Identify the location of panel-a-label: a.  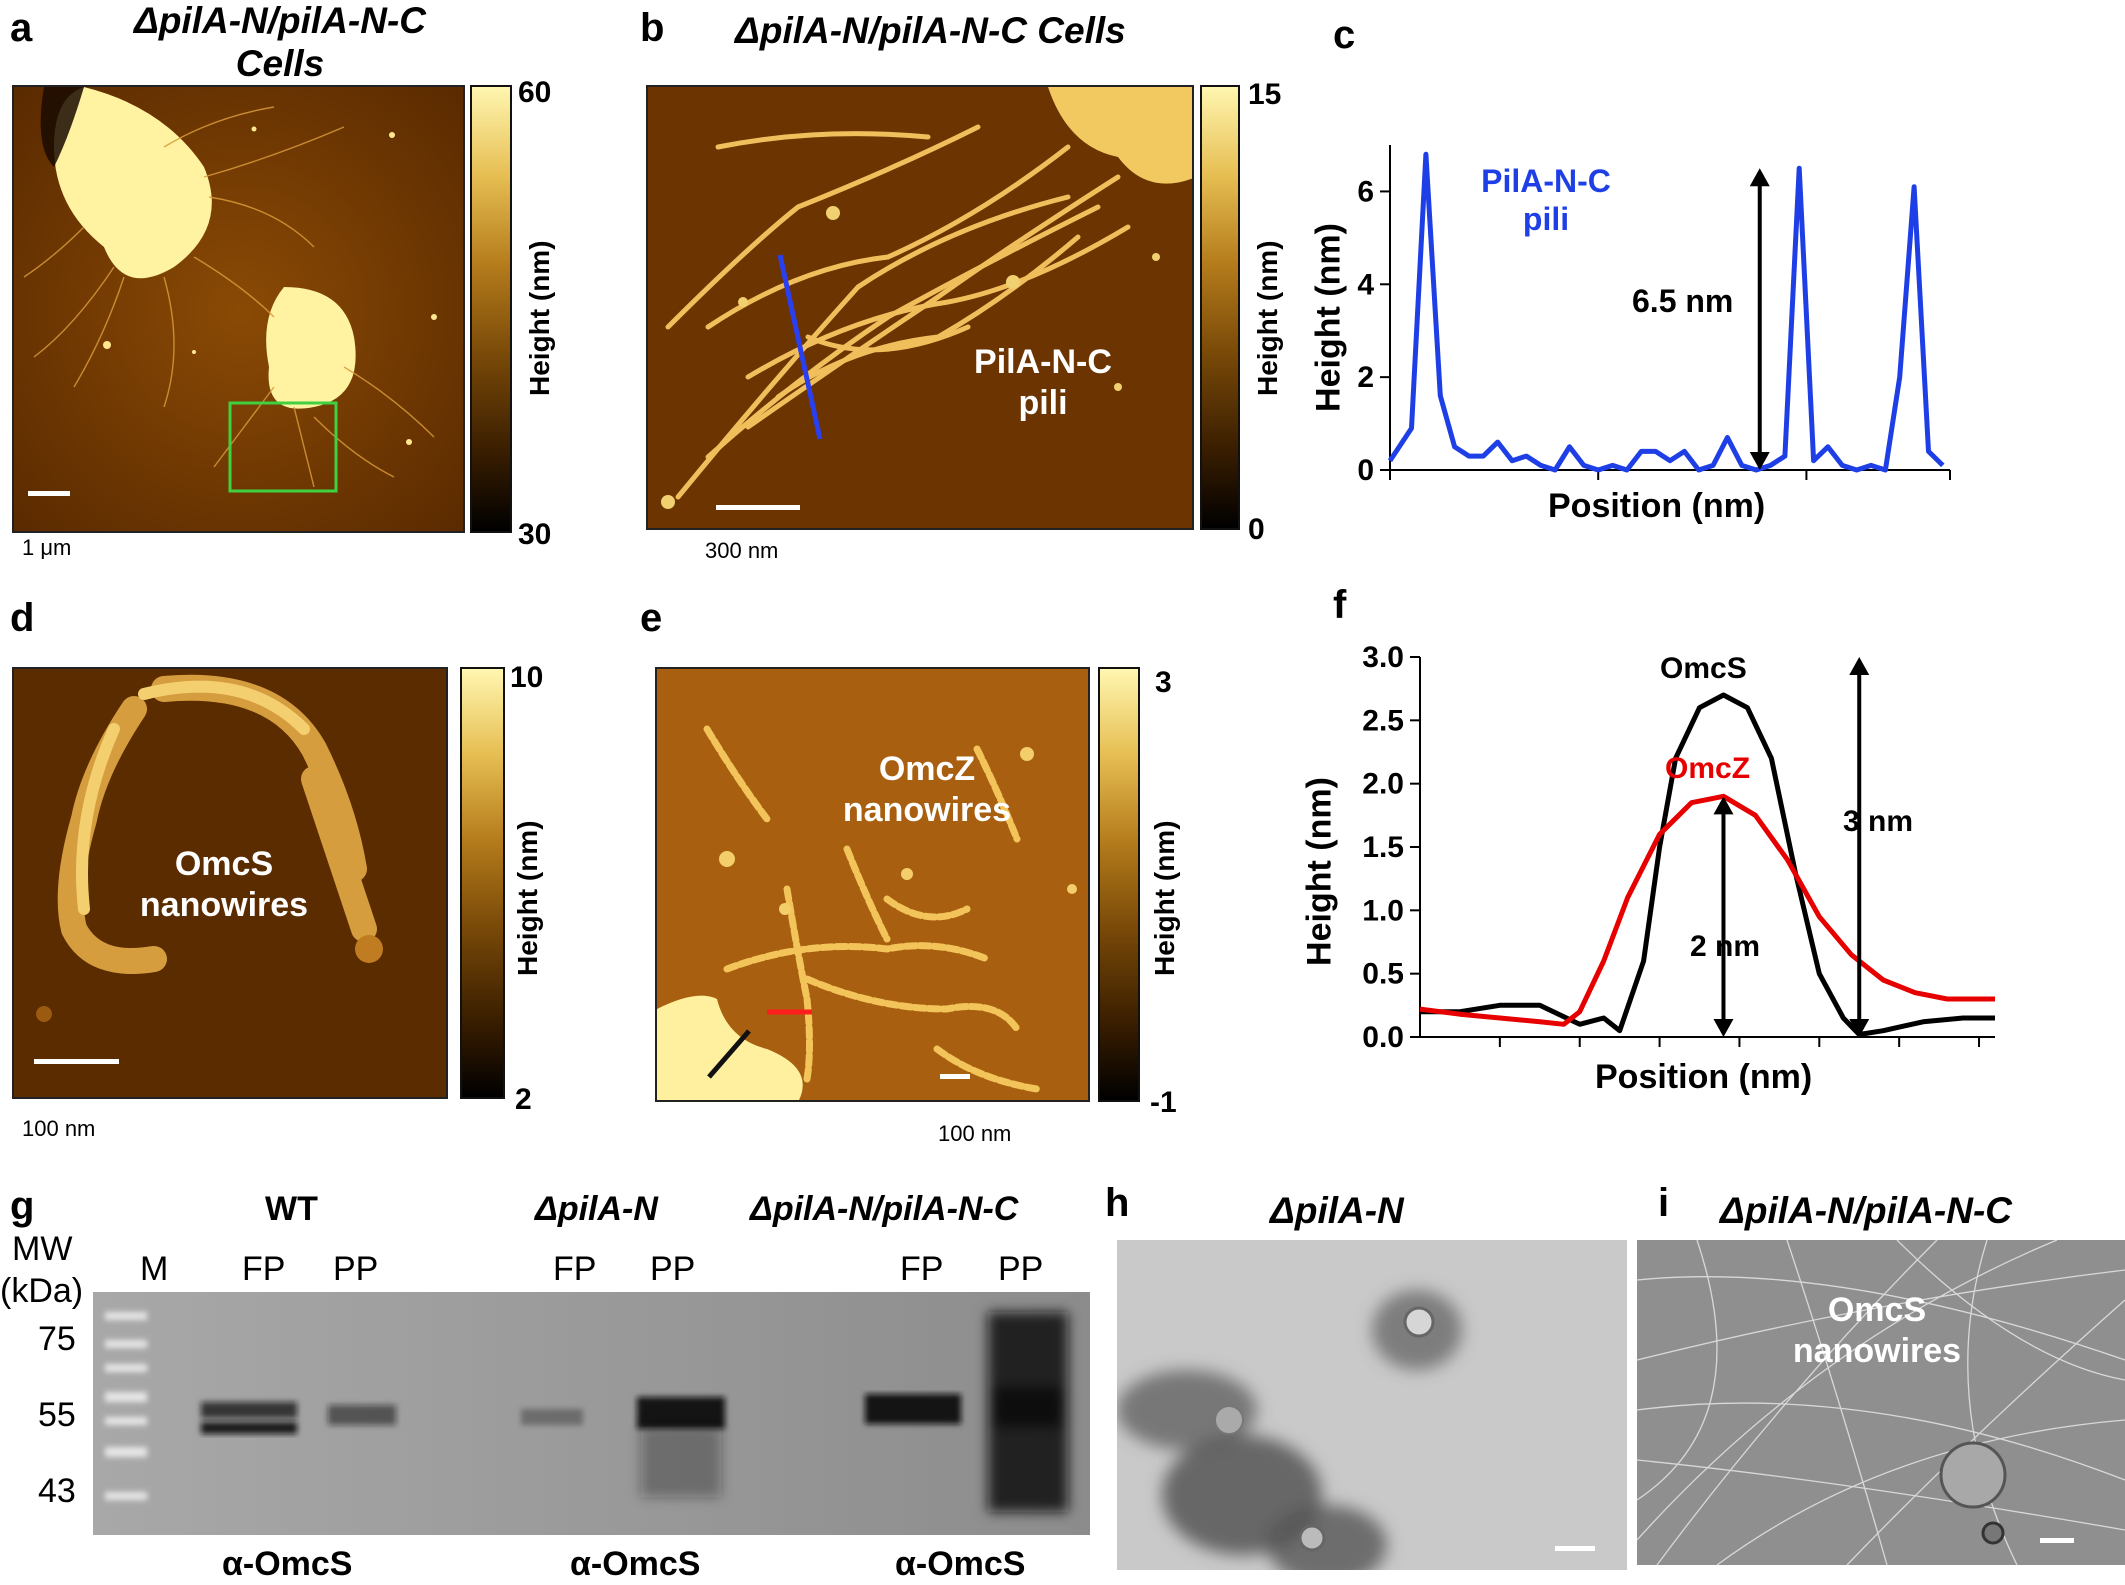
(21, 28).